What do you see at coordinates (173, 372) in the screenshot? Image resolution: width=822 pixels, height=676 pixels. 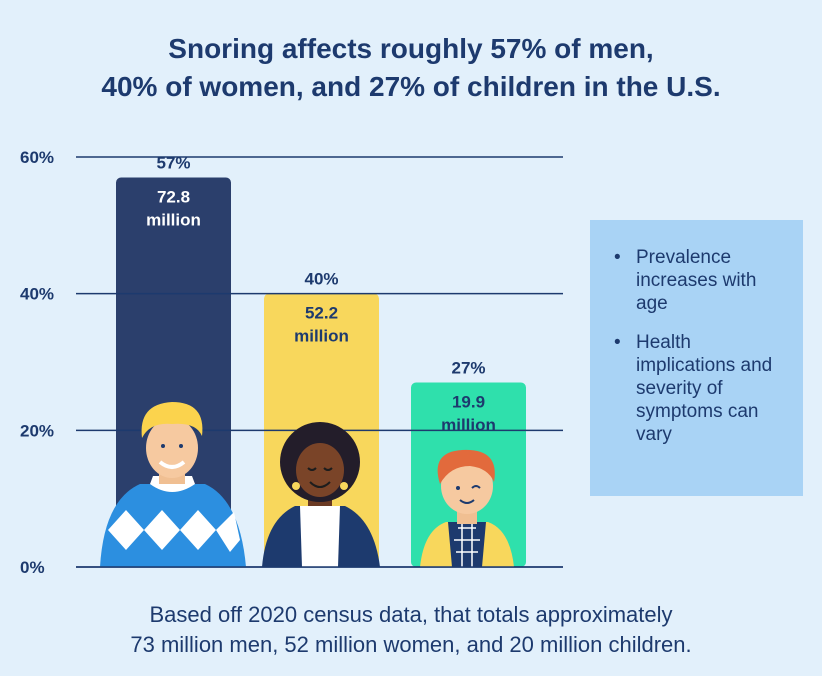 I see `bar-men` at bounding box center [173, 372].